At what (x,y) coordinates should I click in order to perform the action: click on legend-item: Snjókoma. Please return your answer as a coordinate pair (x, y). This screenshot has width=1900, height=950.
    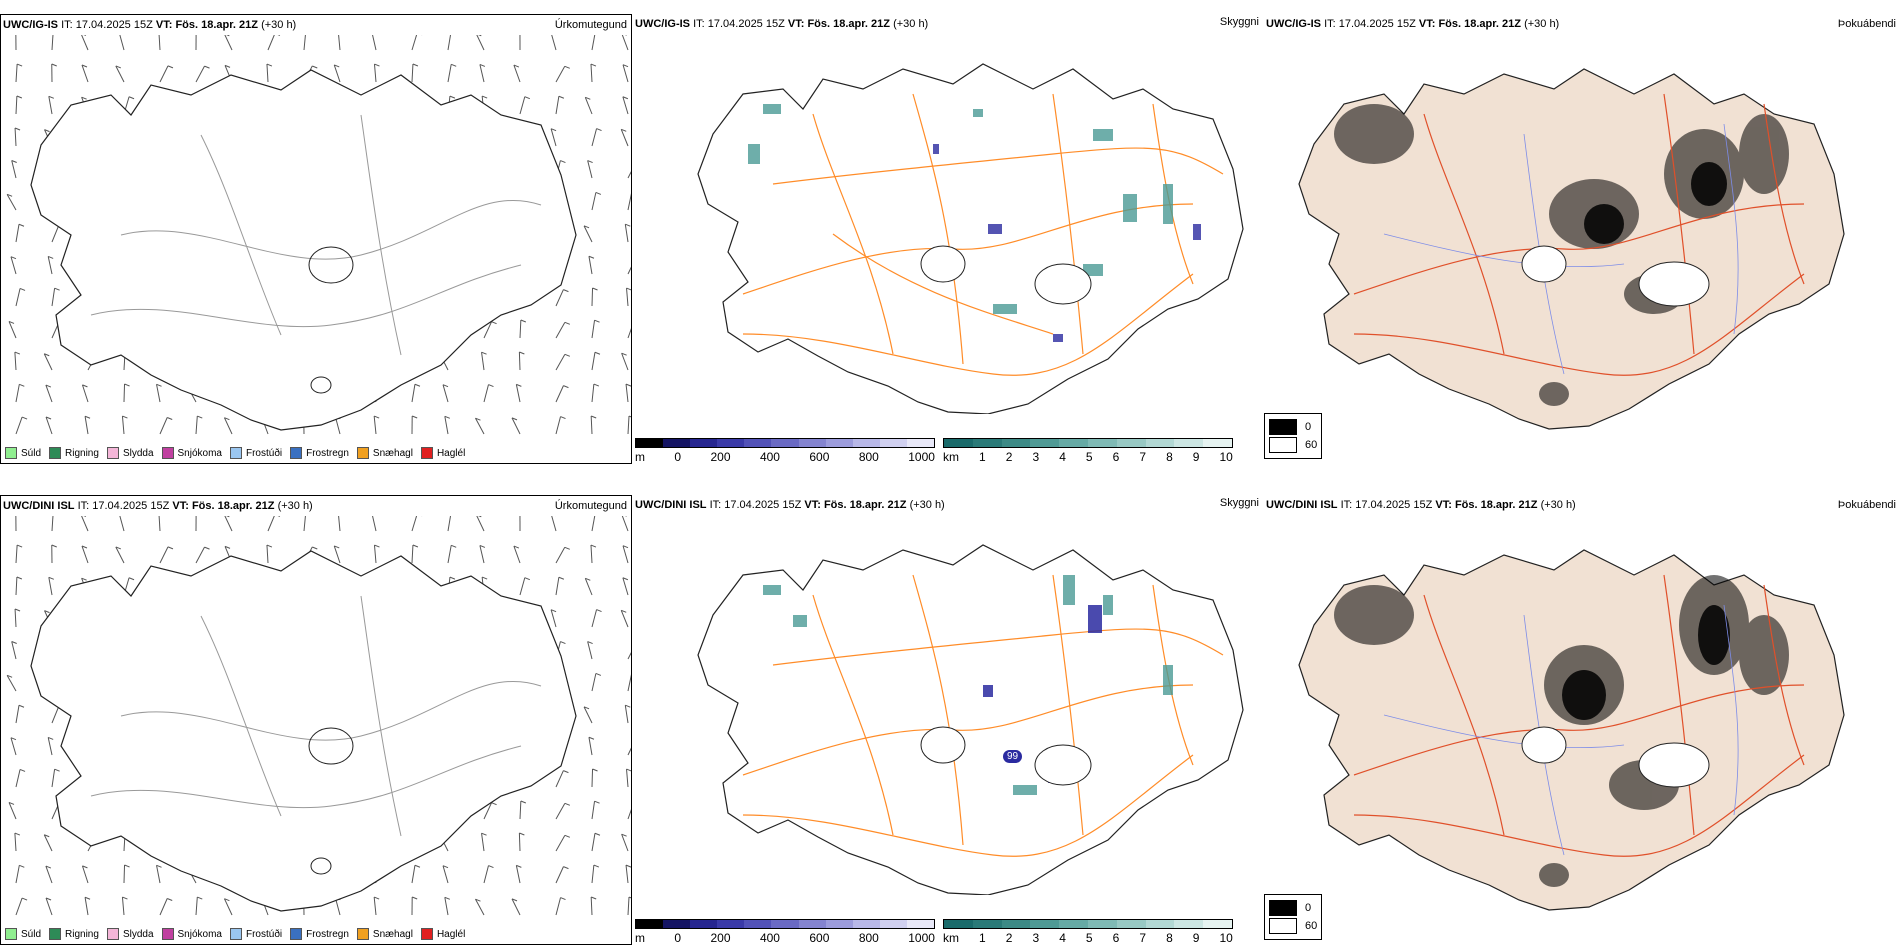
    Looking at the image, I should click on (191, 934).